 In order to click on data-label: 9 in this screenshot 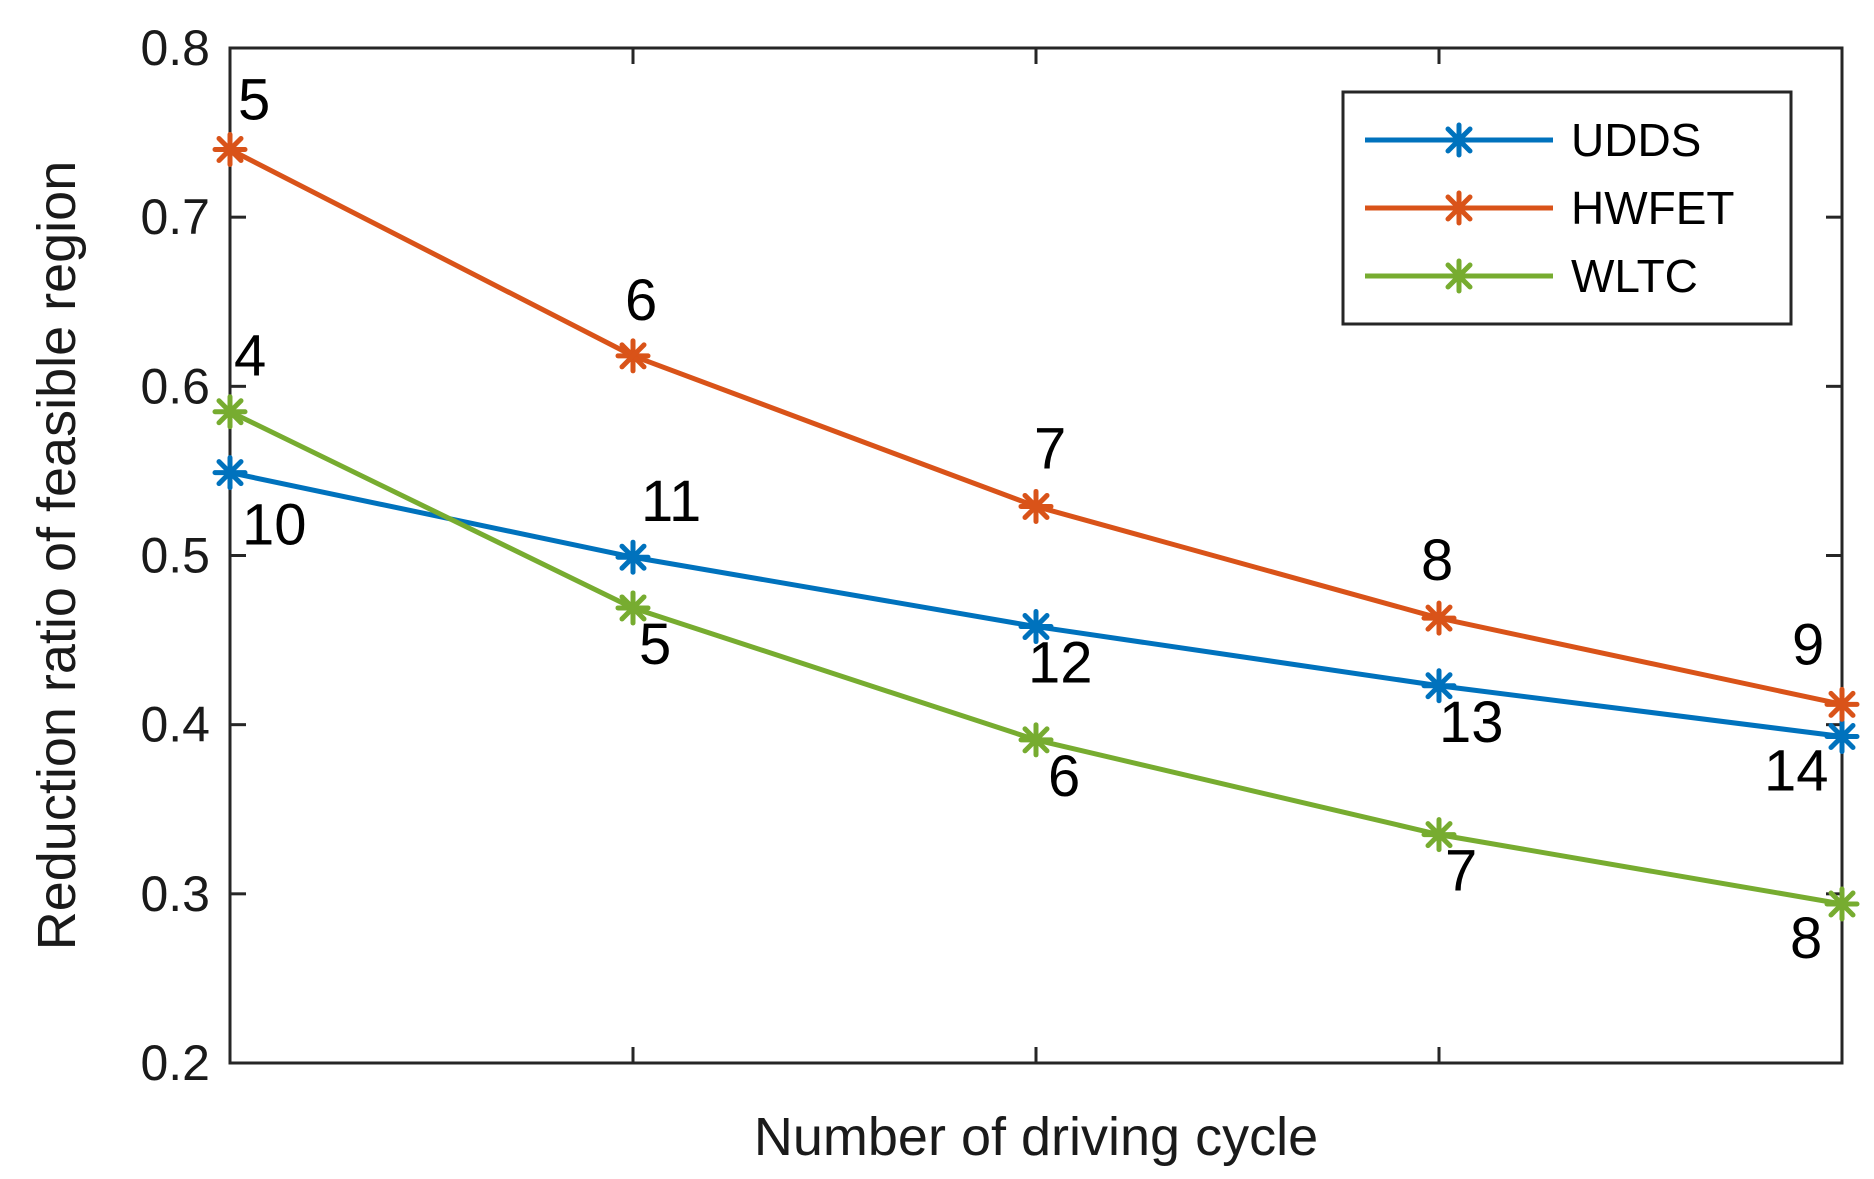, I will do `click(1808, 644)`.